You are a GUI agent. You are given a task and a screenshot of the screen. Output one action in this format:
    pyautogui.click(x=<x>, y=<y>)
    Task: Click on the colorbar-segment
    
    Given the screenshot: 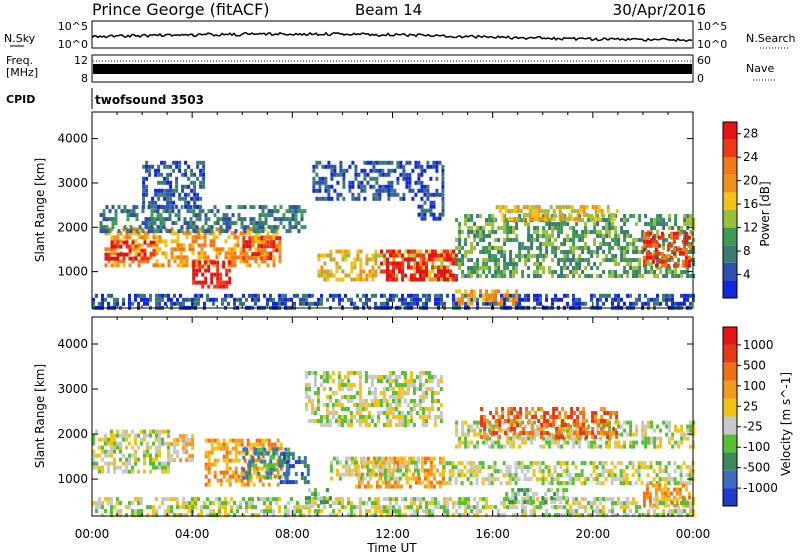 What is the action you would take?
    pyautogui.click(x=730, y=219)
    